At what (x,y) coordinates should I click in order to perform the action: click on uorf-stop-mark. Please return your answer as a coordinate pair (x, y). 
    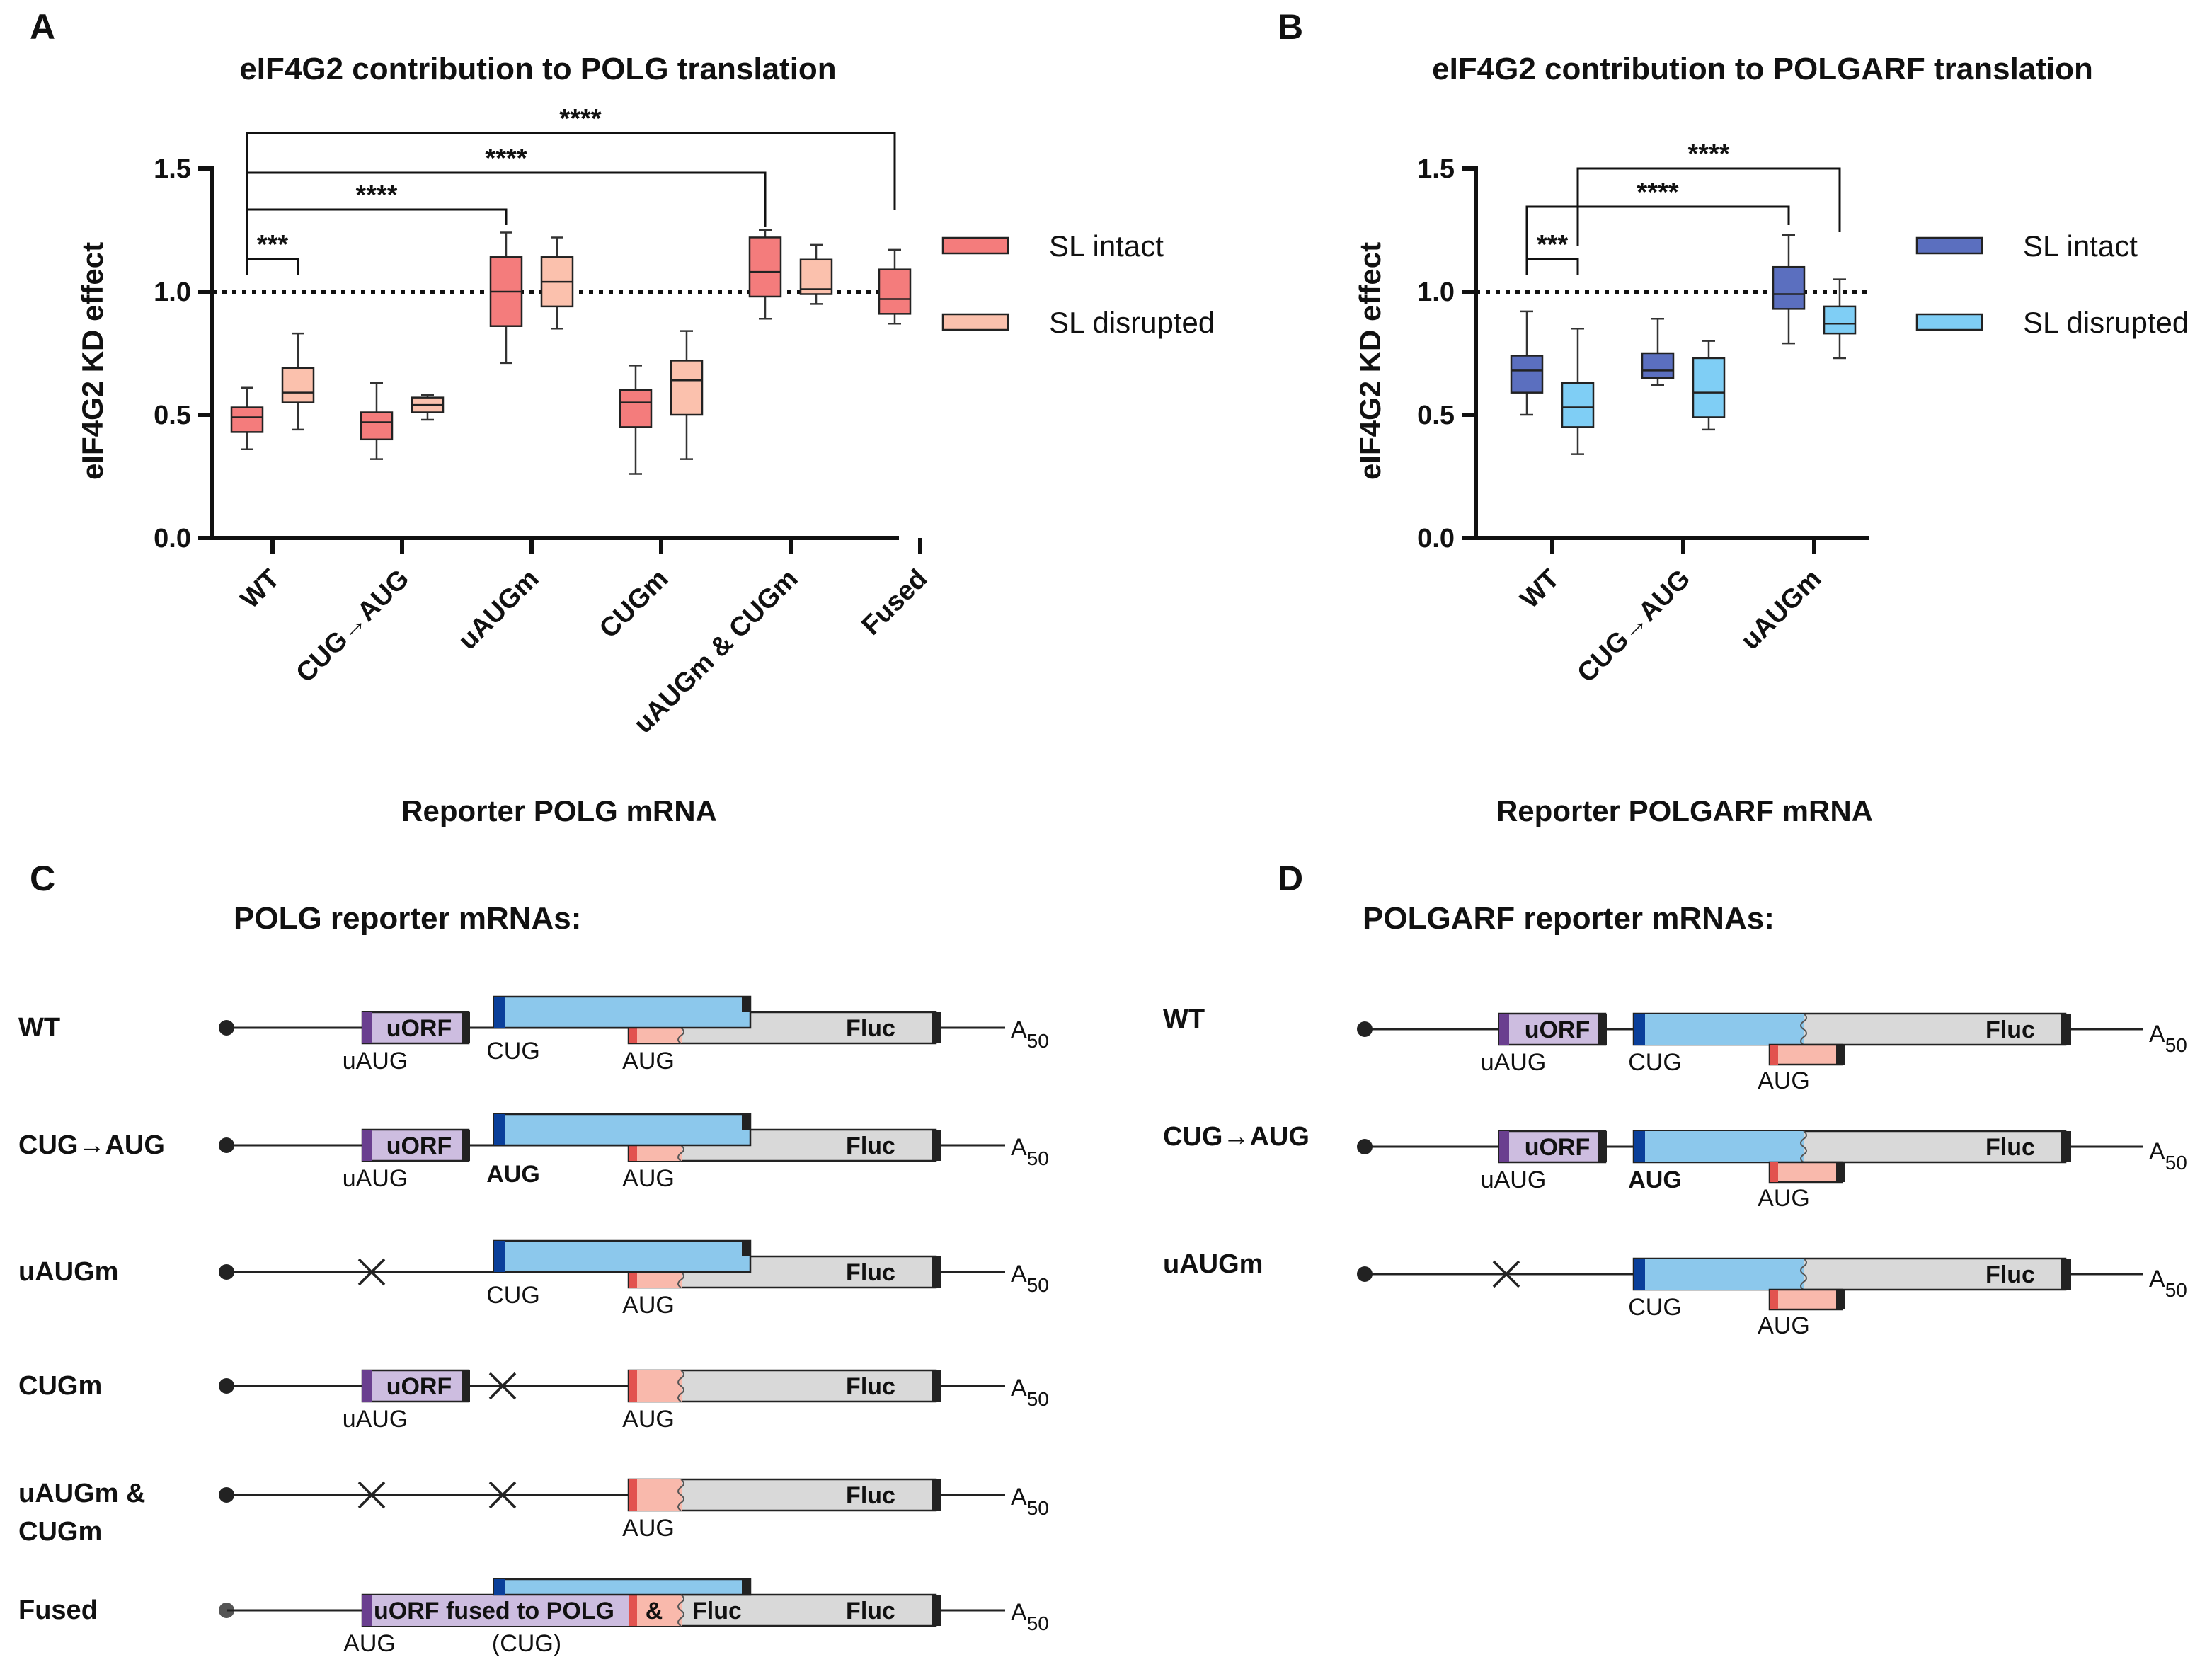
    Looking at the image, I should click on (466, 1386).